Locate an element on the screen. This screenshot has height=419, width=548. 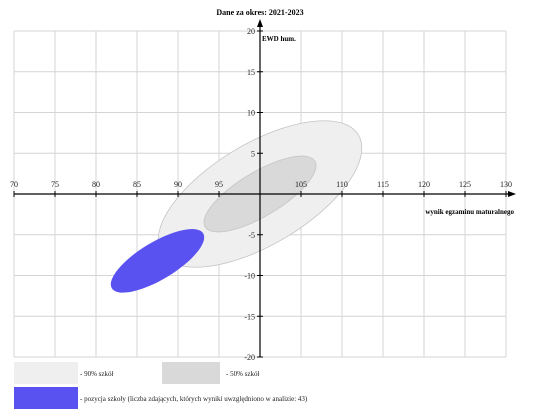
y-tick-label: -10 is located at coordinates (249, 276).